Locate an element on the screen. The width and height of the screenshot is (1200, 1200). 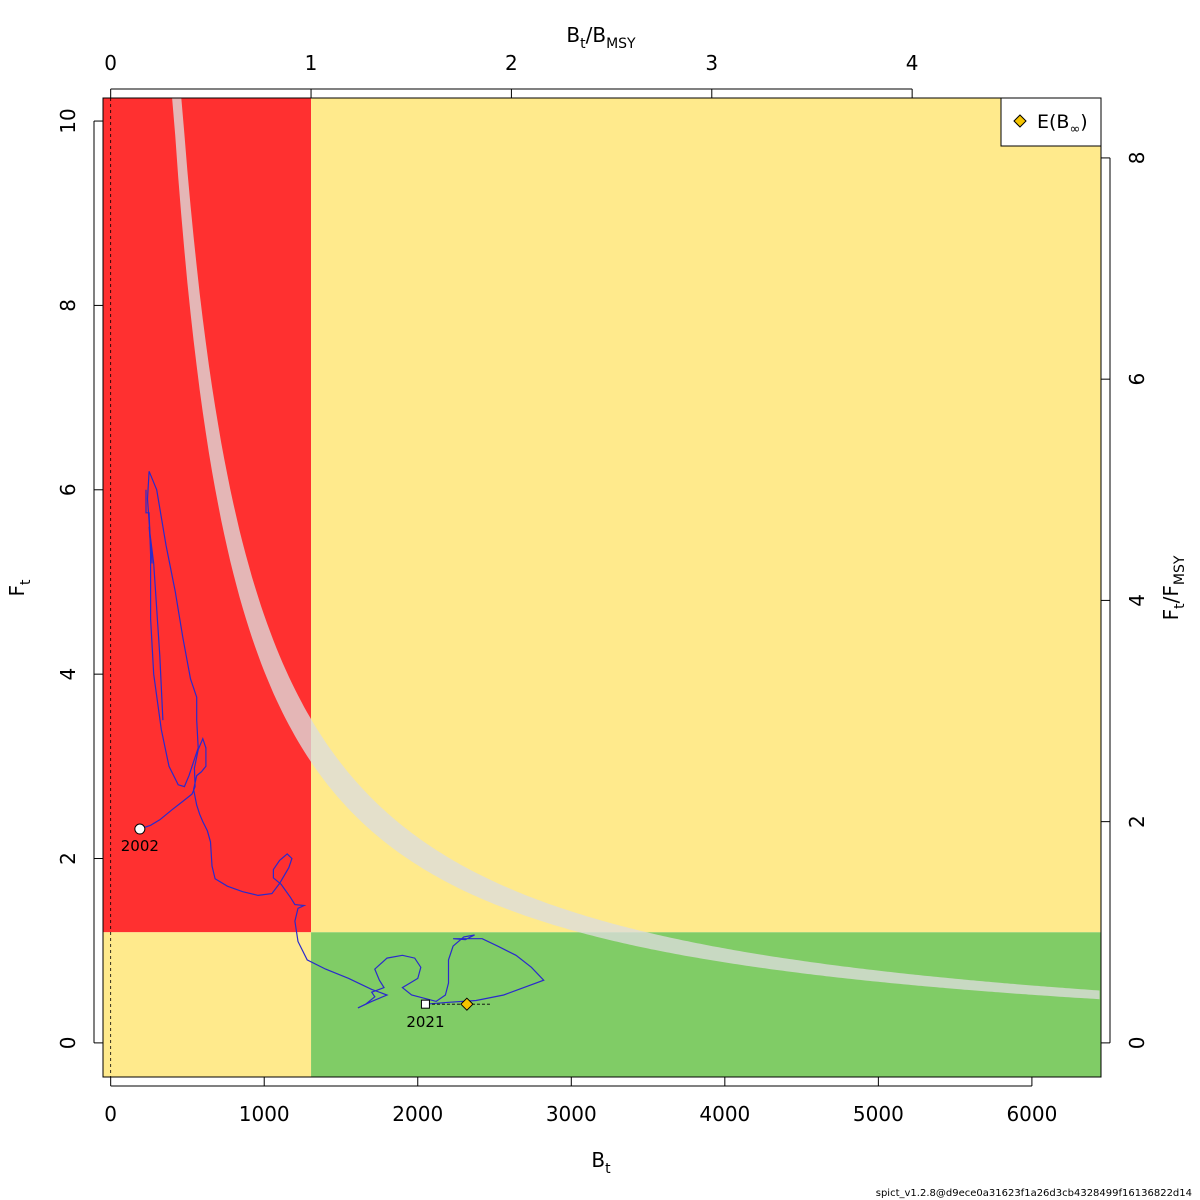
trajectory-main is located at coordinates (342, 873).